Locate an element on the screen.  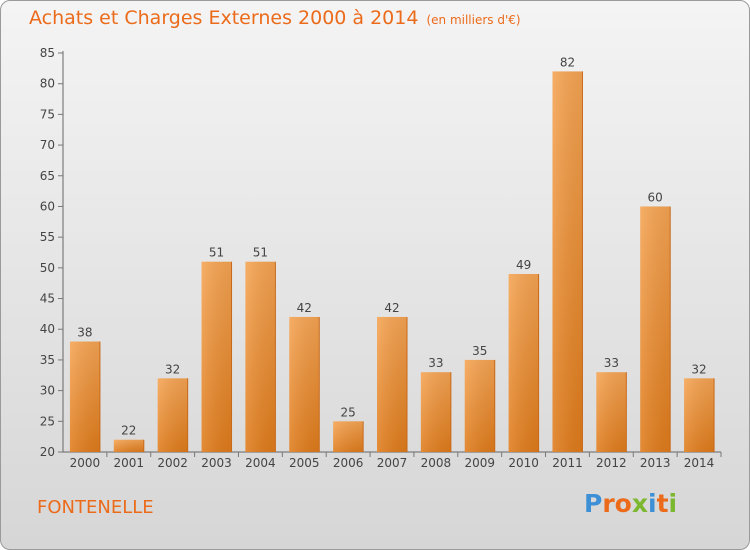
x-tick-label: 2013 is located at coordinates (655, 463).